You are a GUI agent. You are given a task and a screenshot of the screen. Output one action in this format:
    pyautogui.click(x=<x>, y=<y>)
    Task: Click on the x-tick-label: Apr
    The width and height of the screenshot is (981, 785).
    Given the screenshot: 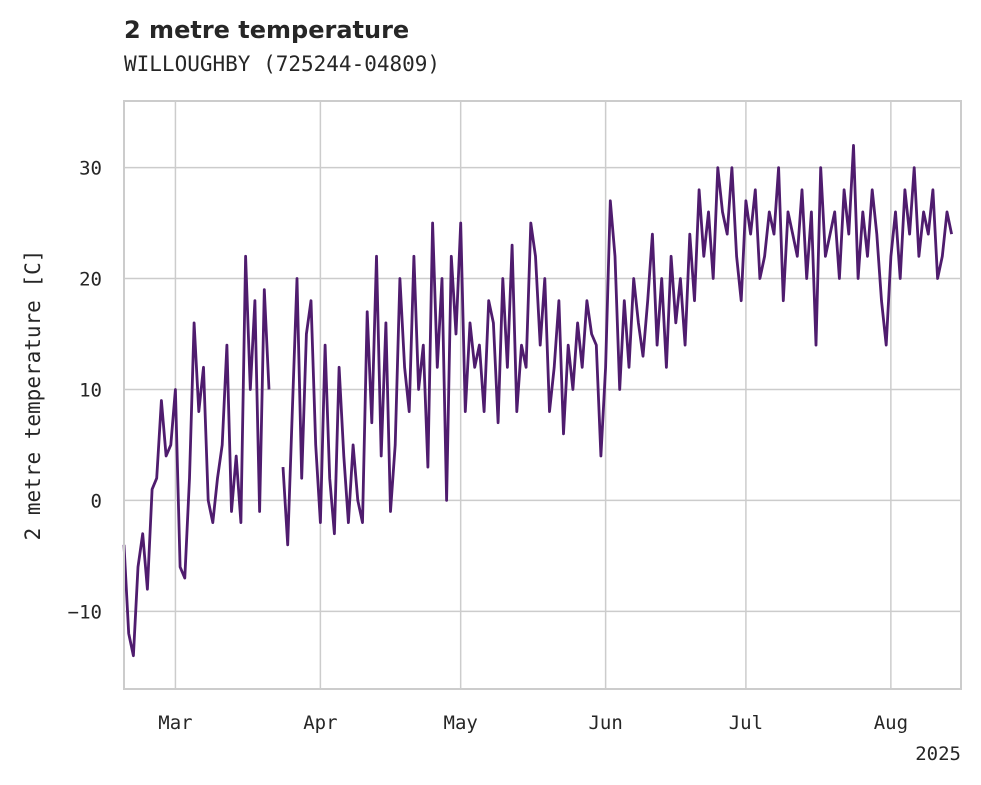 What is the action you would take?
    pyautogui.click(x=320, y=723)
    